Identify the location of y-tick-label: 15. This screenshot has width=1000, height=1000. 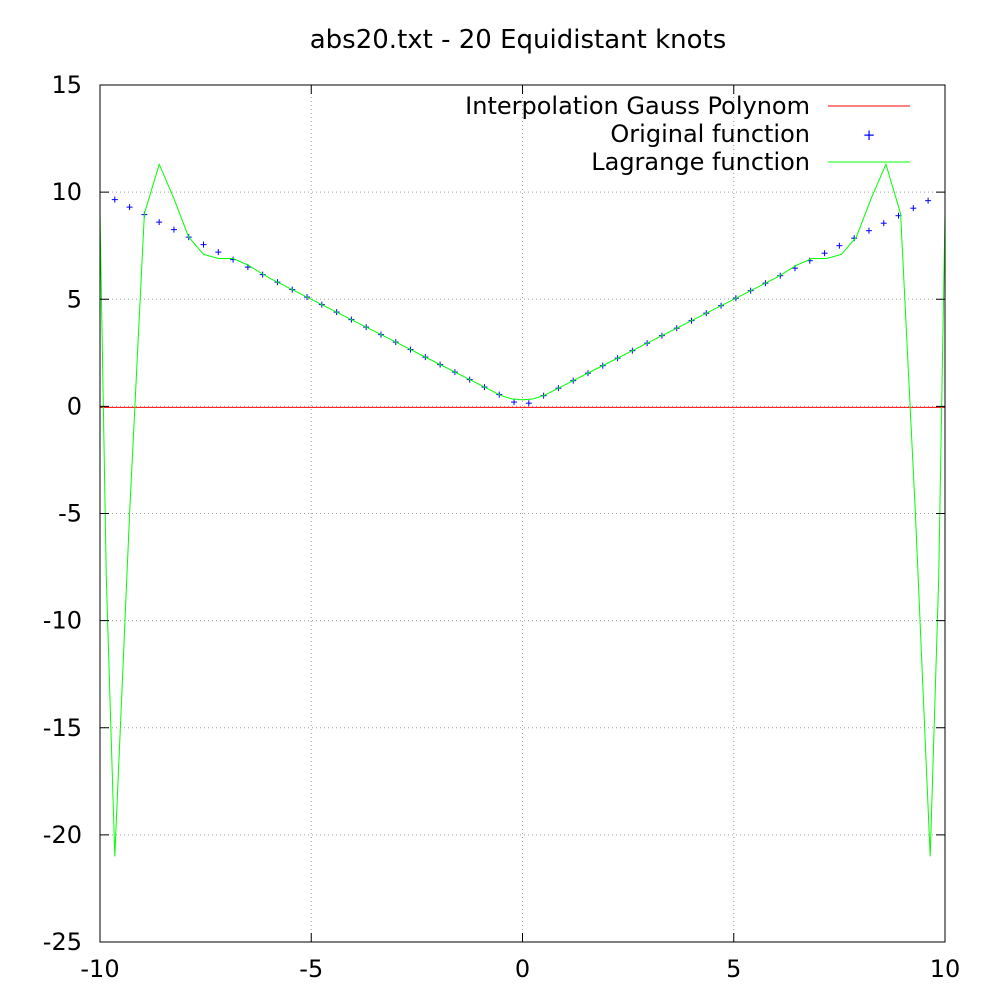
(66, 85).